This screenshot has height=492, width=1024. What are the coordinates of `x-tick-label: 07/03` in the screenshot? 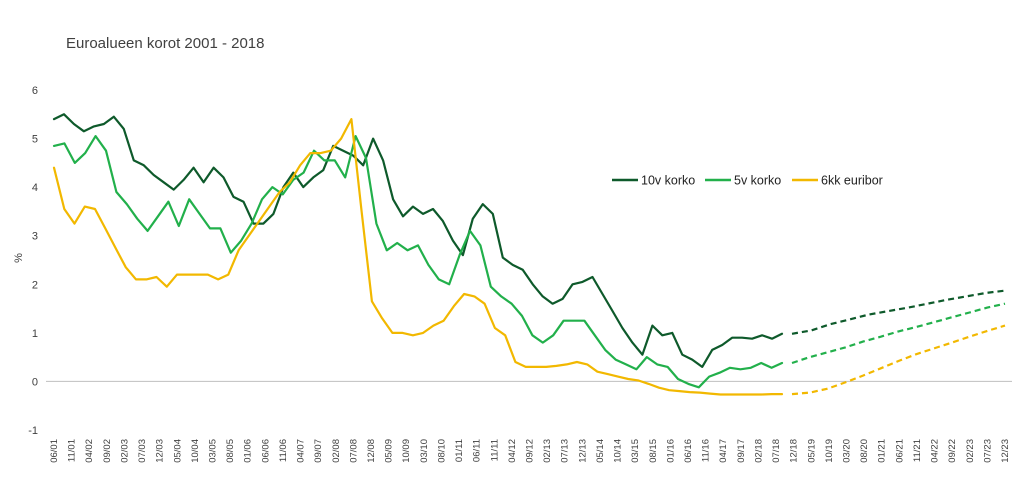 It's located at (142, 451).